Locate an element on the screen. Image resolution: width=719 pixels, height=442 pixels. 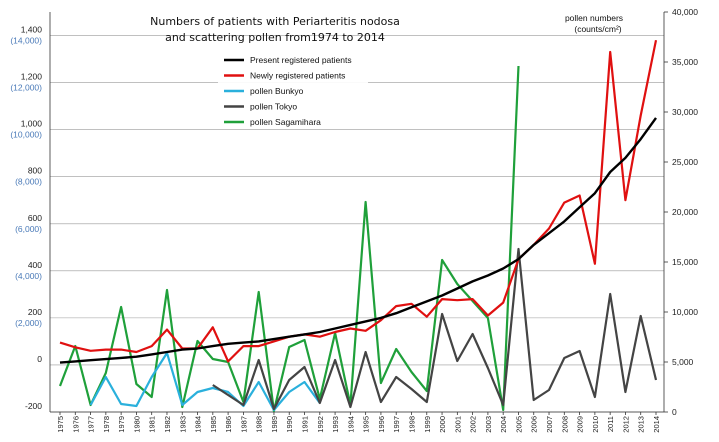
x-tick-label: 1983 is located at coordinates (182, 424).